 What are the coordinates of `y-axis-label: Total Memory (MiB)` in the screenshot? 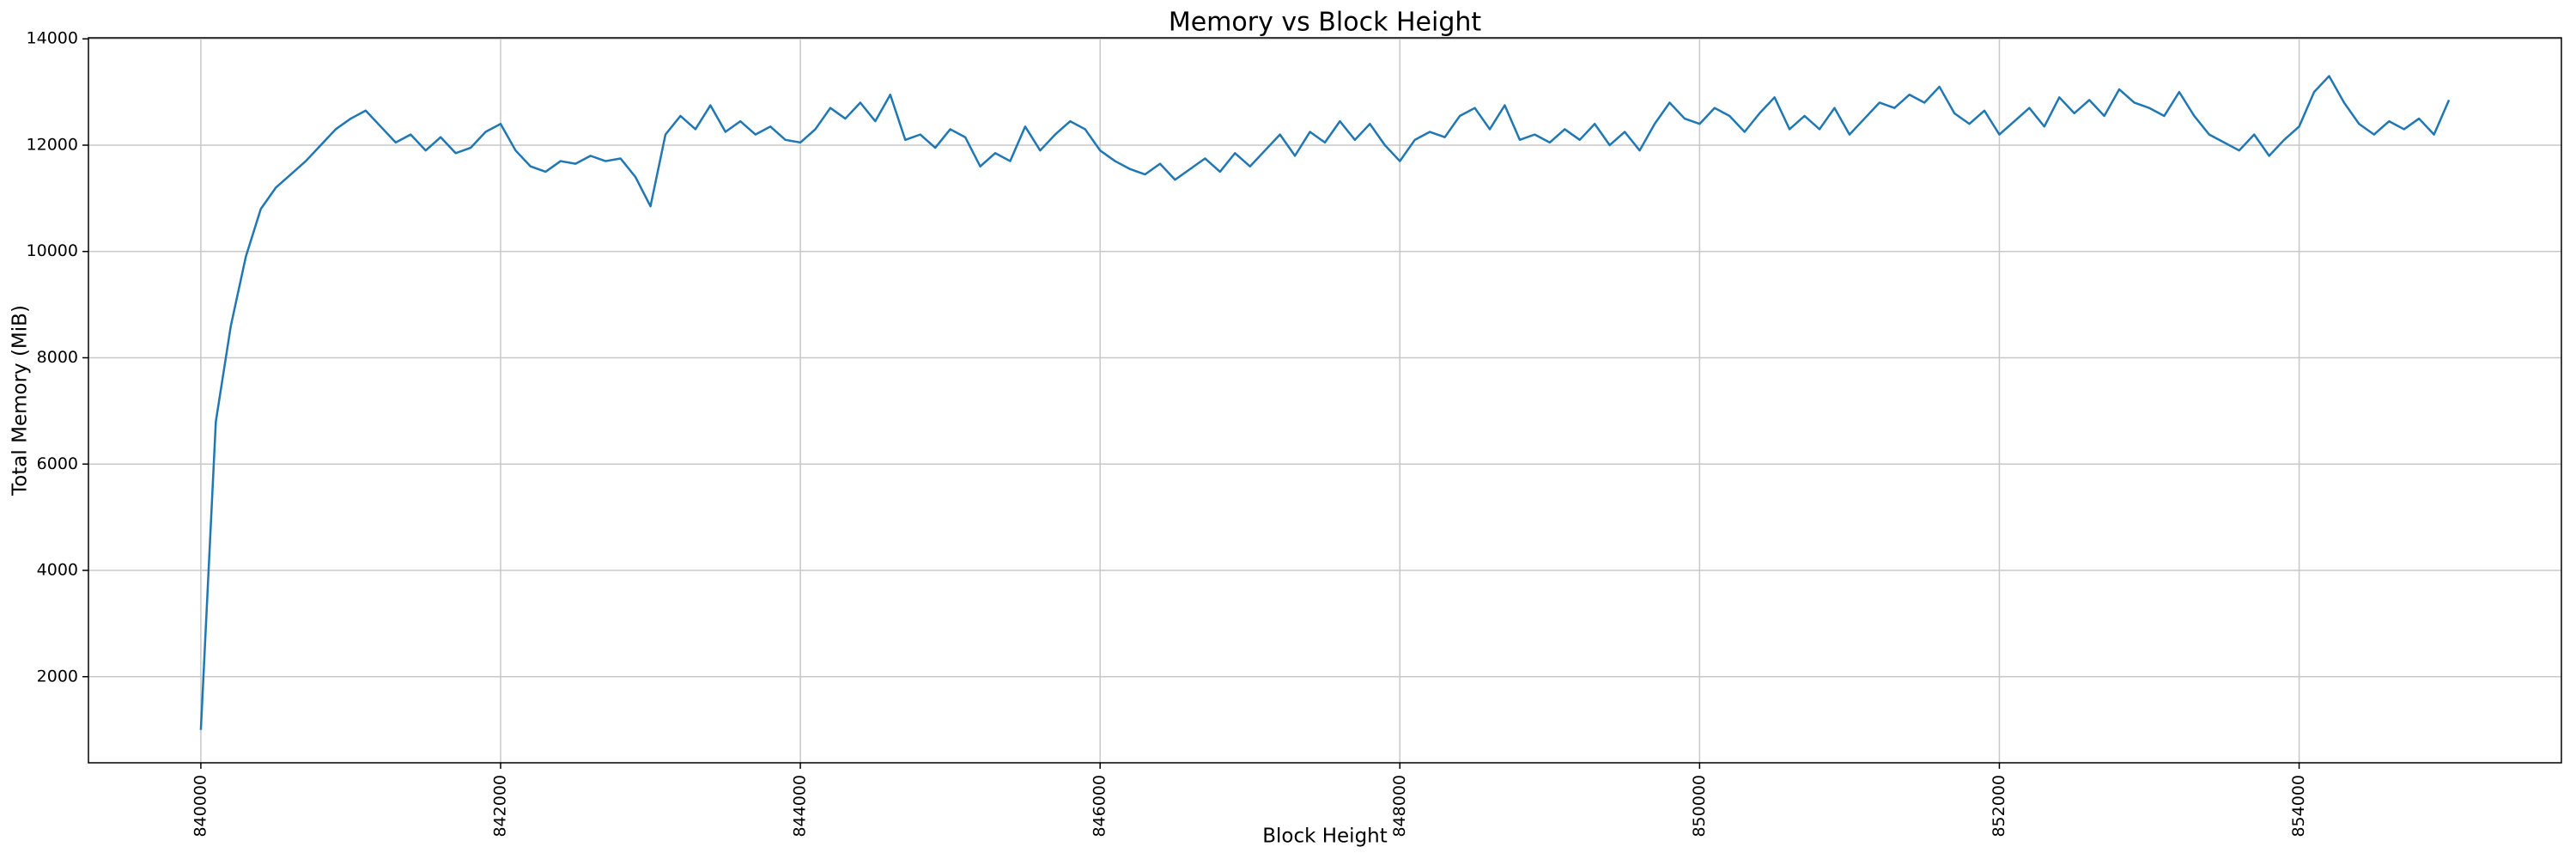 It's located at (21, 401).